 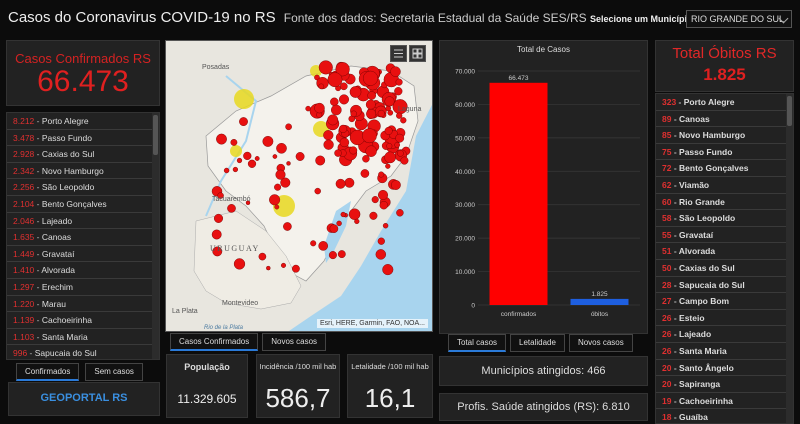 What do you see at coordinates (724, 235) in the screenshot?
I see `list-item: 55 - Gravataí` at bounding box center [724, 235].